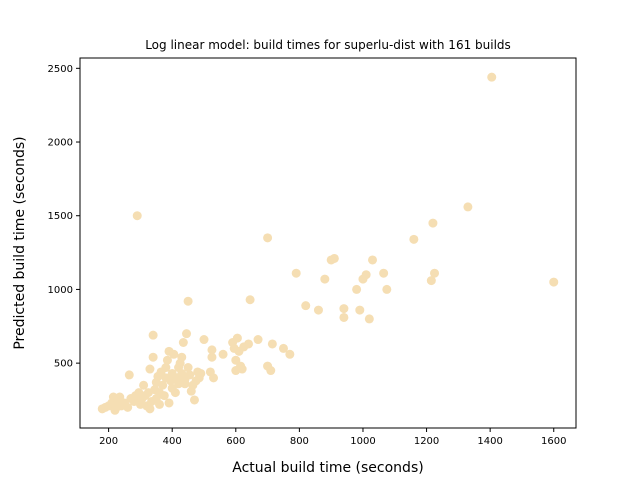 The image size is (640, 480). I want to click on x-tick-label: 1600, so click(553, 441).